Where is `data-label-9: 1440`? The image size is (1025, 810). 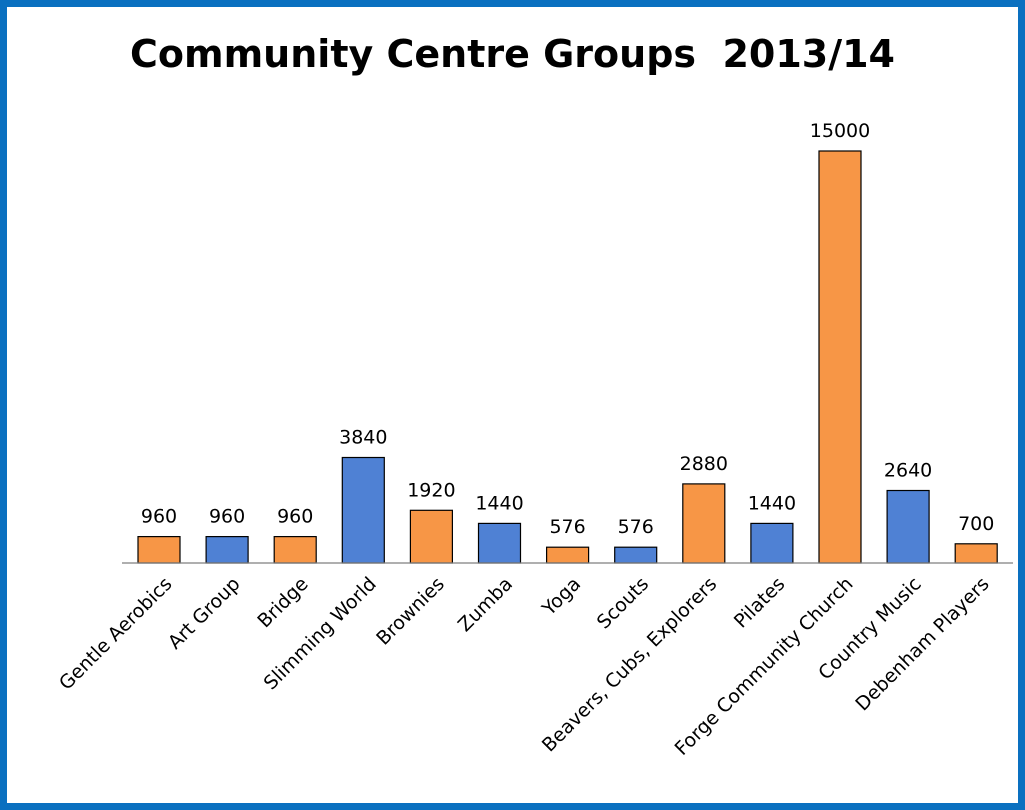
data-label-9: 1440 is located at coordinates (772, 503).